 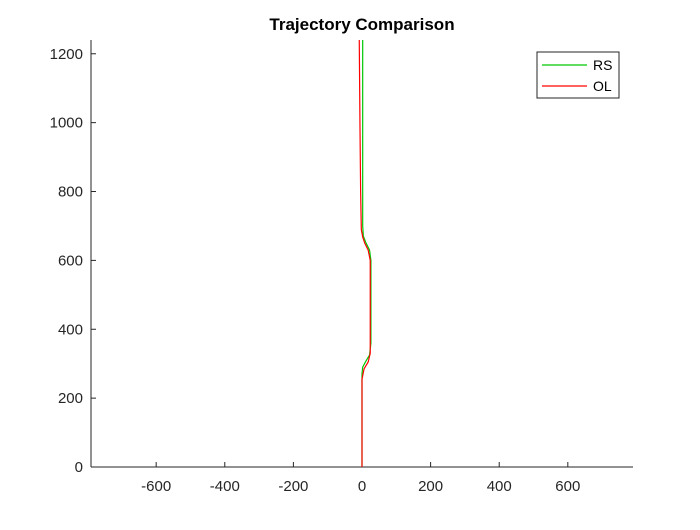 I want to click on legend-label-rs: RS, so click(x=602, y=65).